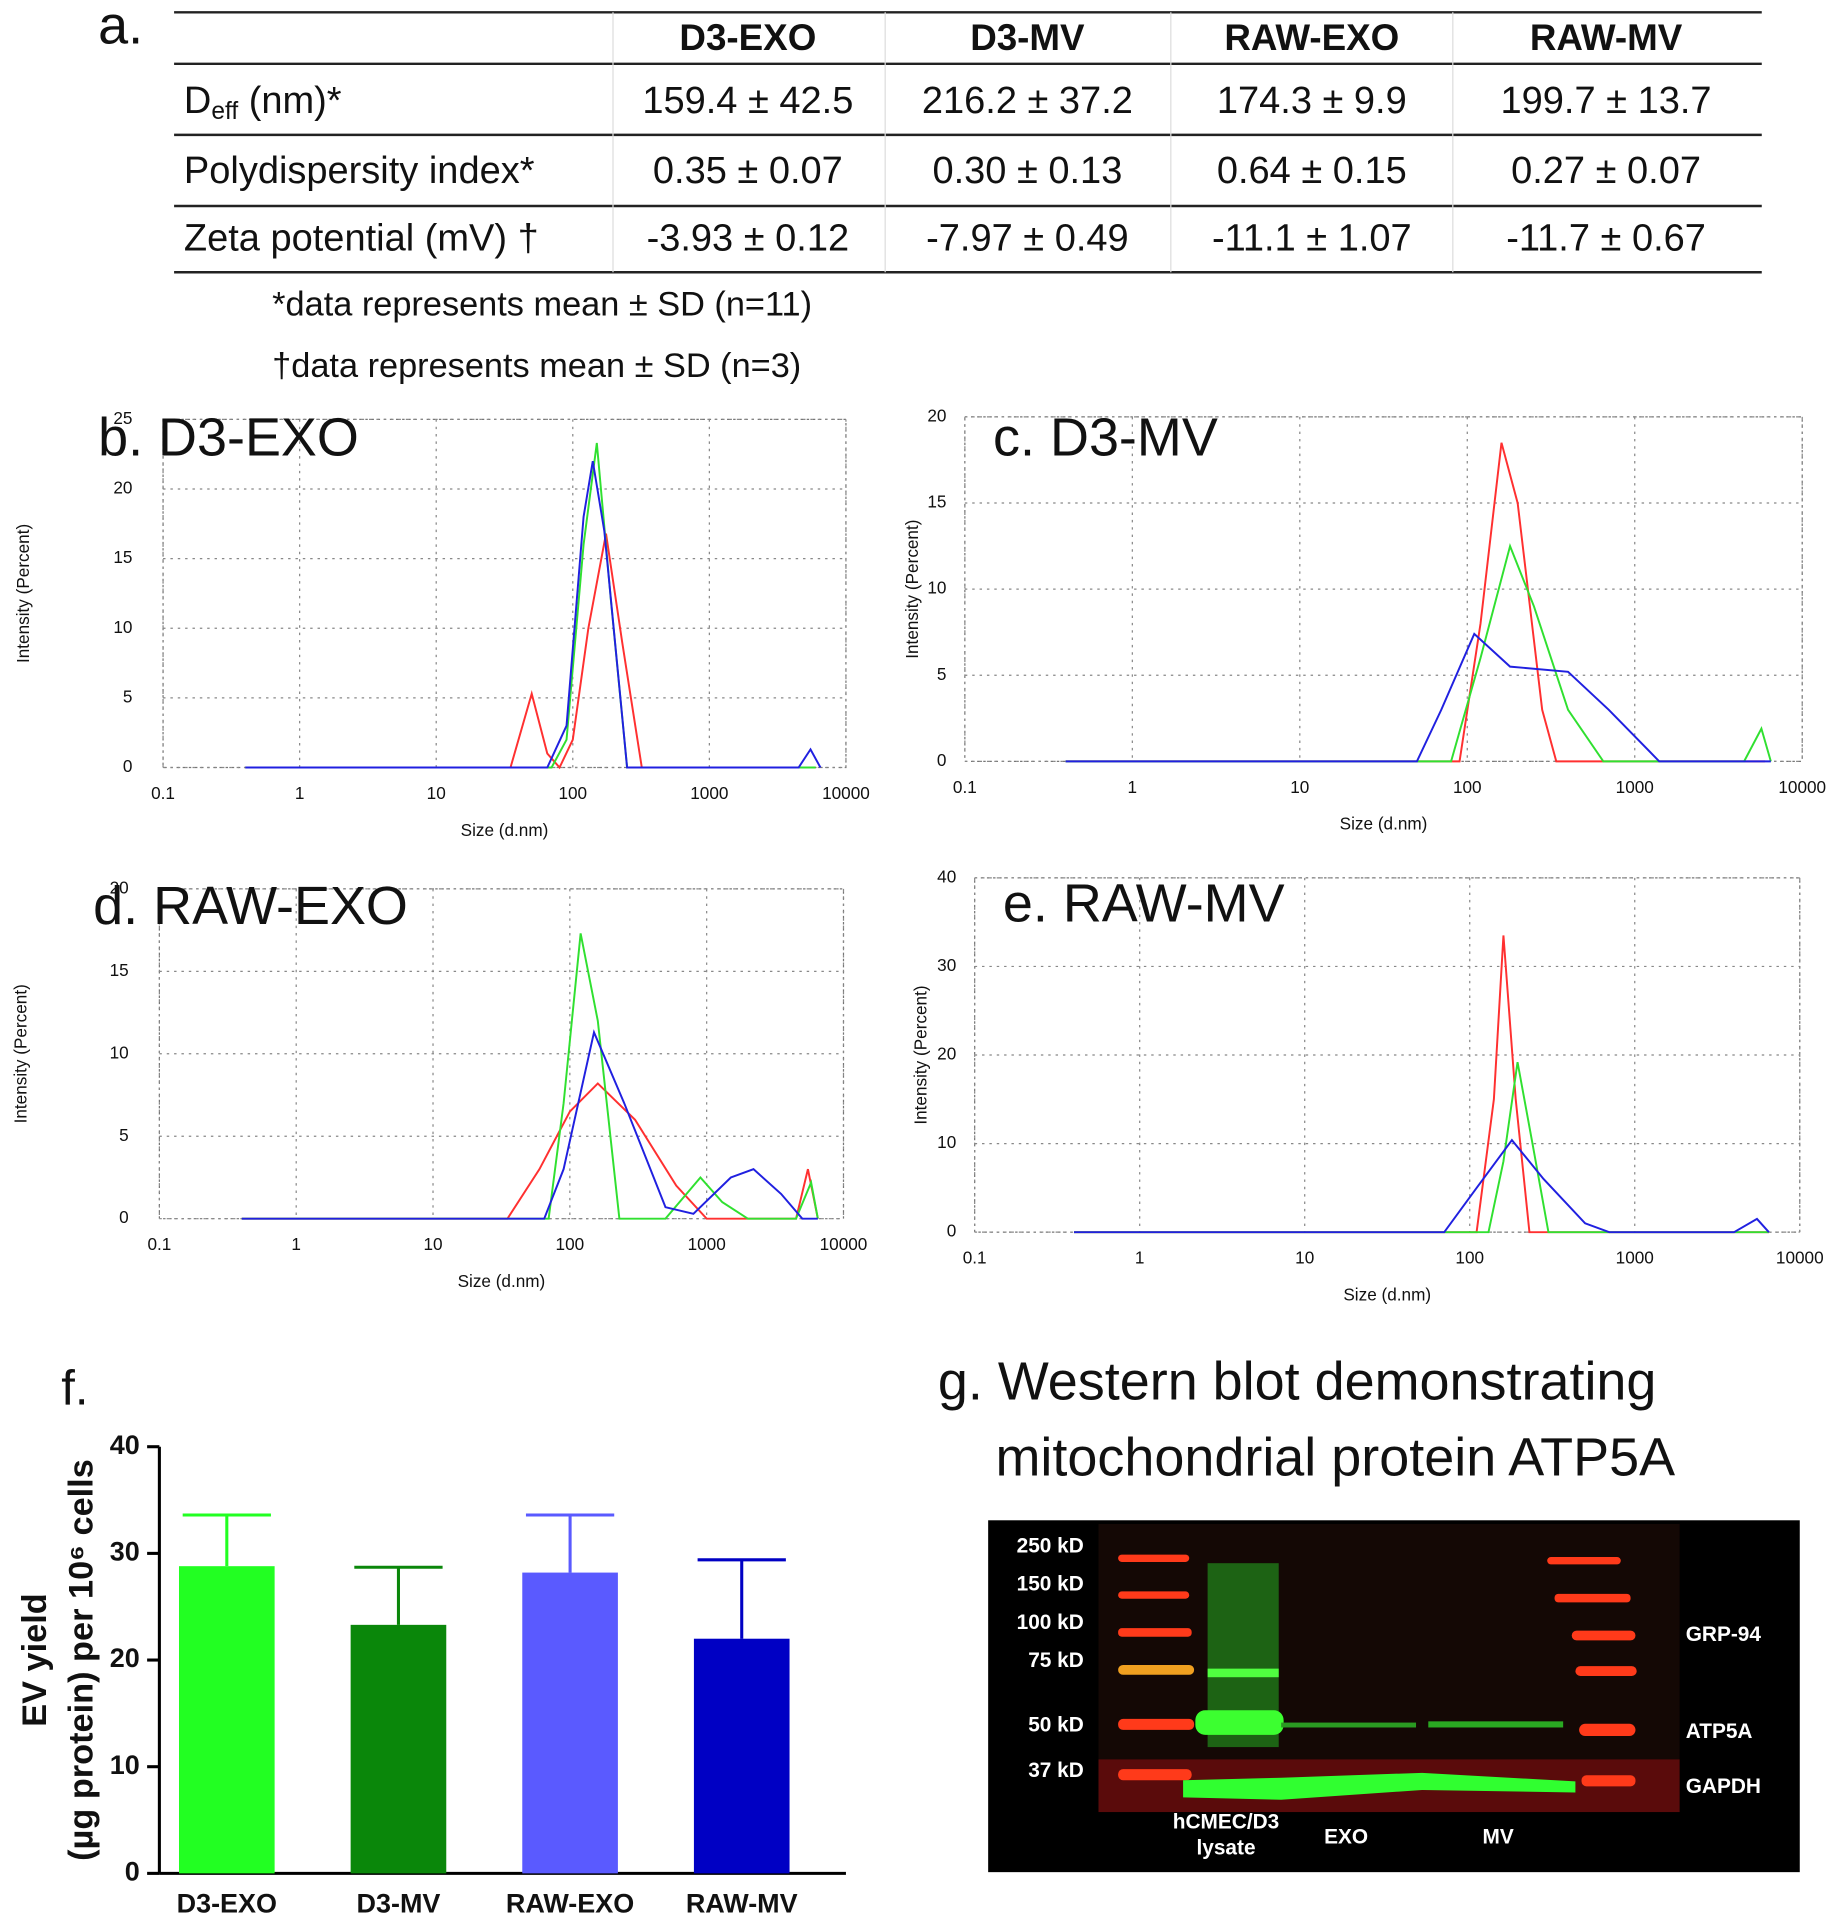  I want to click on panel-label: a., so click(120, 28).